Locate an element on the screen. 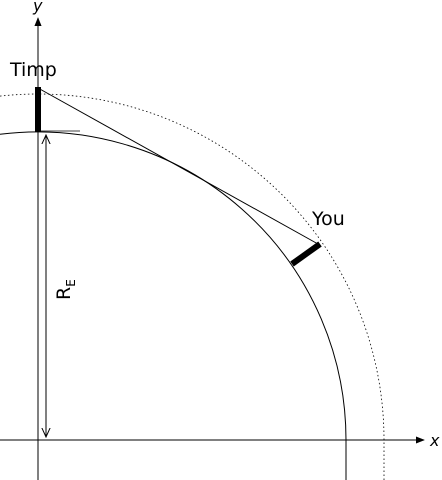  svg-text: RE is located at coordinates (65, 289).